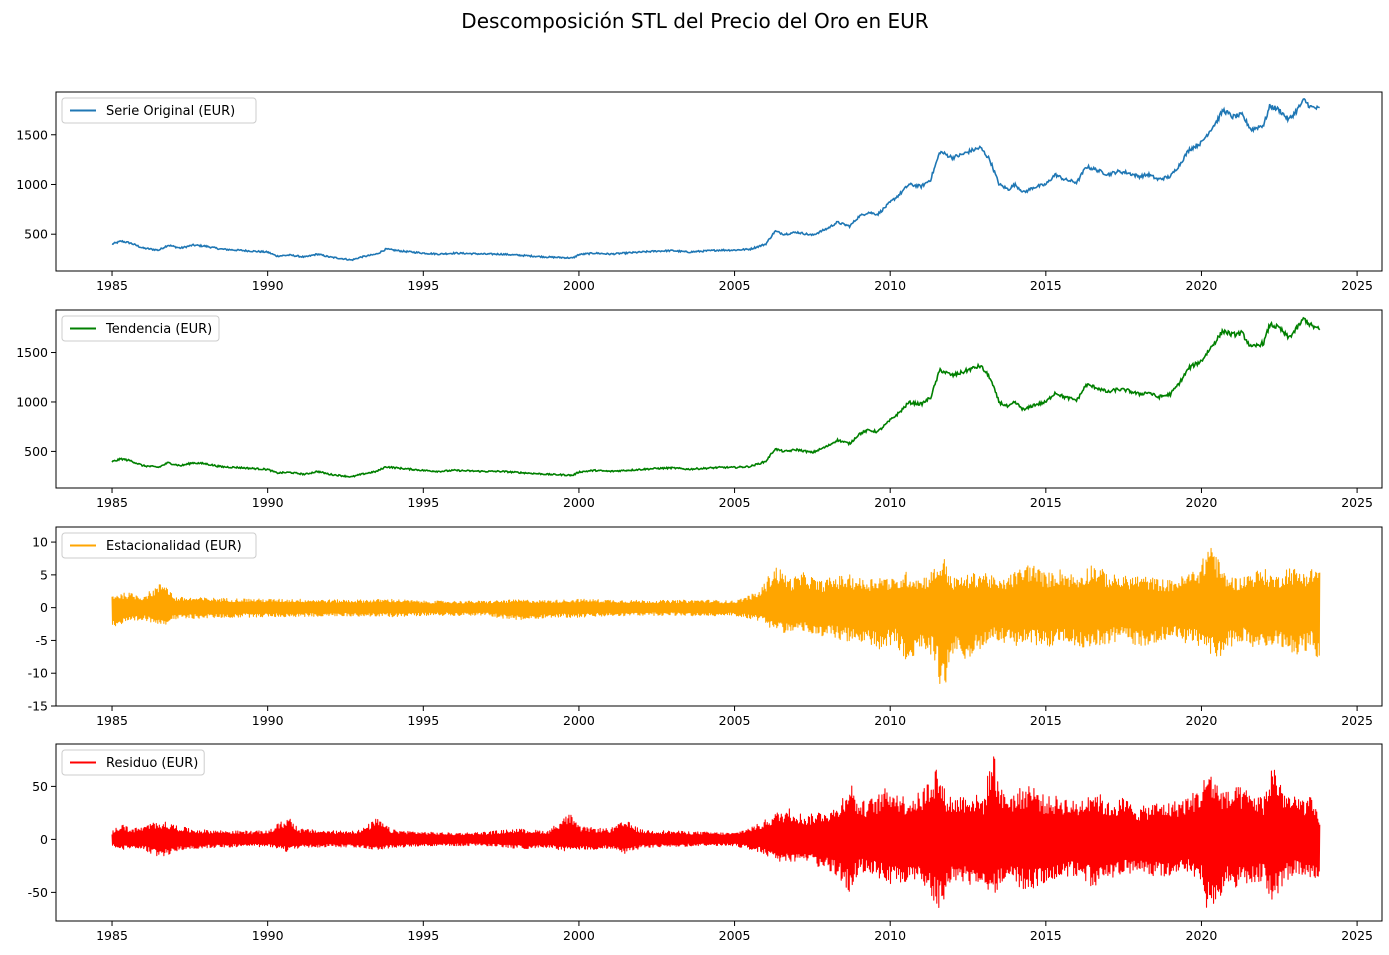  Describe the element at coordinates (44, 574) in the screenshot. I see `y-tick-label: 5` at that location.